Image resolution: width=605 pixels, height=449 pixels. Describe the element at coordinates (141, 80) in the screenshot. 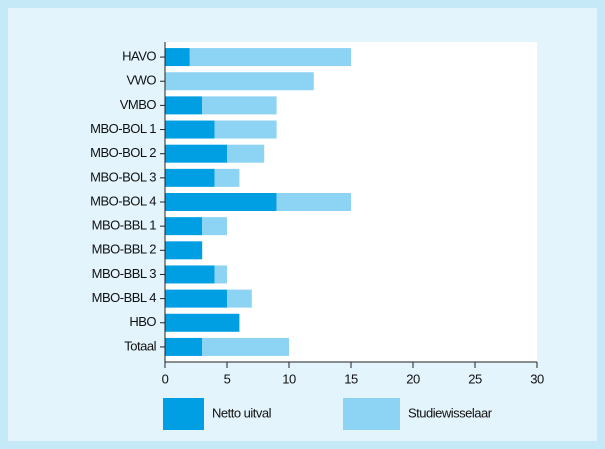

I see `y-tick-label: VWO` at that location.